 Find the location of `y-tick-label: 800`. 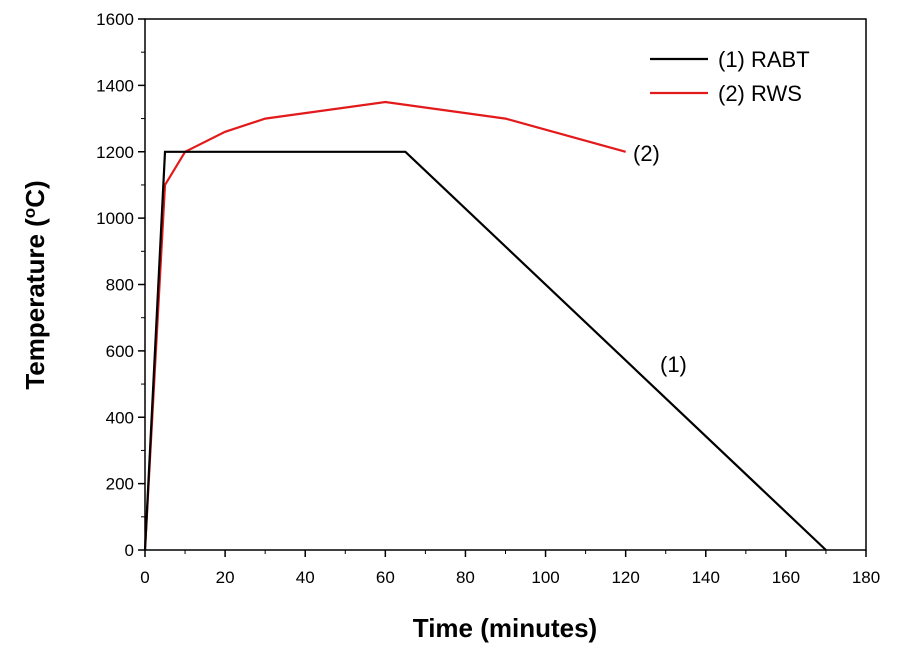

y-tick-label: 800 is located at coordinates (120, 285).